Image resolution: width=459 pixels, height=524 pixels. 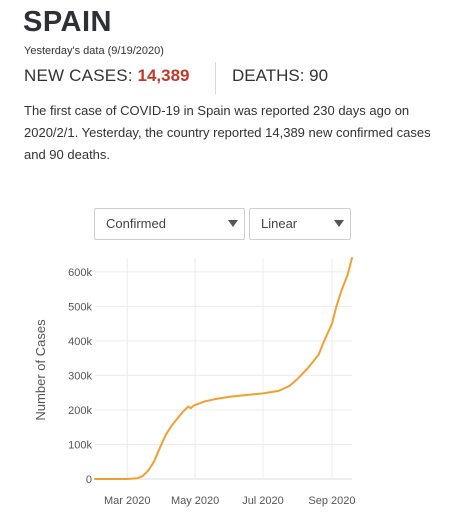 What do you see at coordinates (80, 307) in the screenshot?
I see `y-tick-label: 500k` at bounding box center [80, 307].